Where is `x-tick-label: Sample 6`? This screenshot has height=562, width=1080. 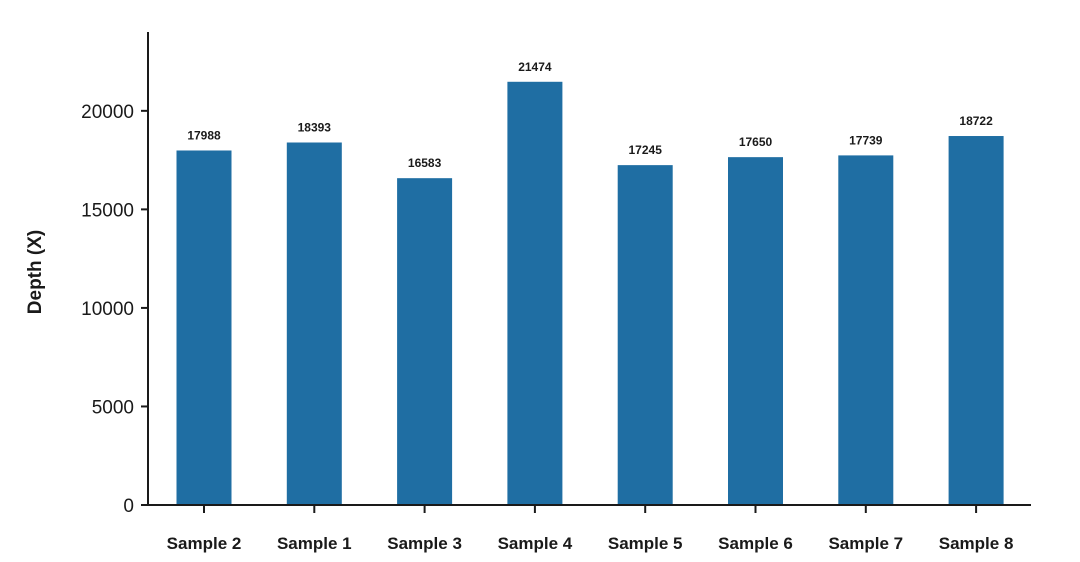
x-tick-label: Sample 6 is located at coordinates (755, 543).